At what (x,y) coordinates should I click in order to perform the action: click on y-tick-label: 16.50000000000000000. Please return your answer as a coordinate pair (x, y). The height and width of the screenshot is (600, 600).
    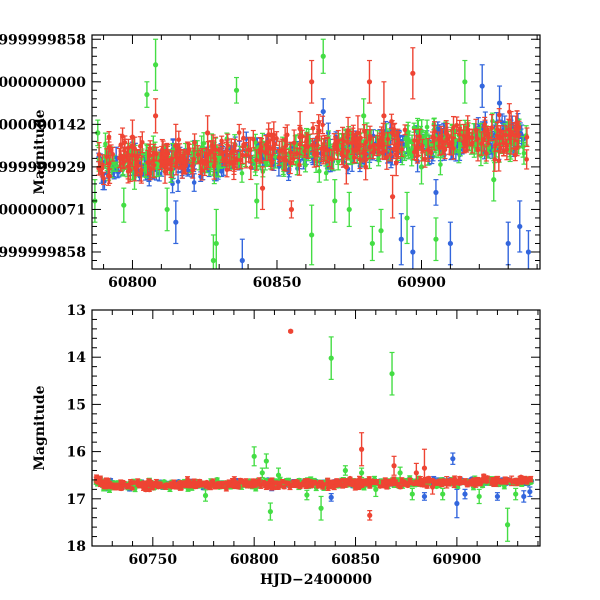
    Looking at the image, I should click on (43, 83).